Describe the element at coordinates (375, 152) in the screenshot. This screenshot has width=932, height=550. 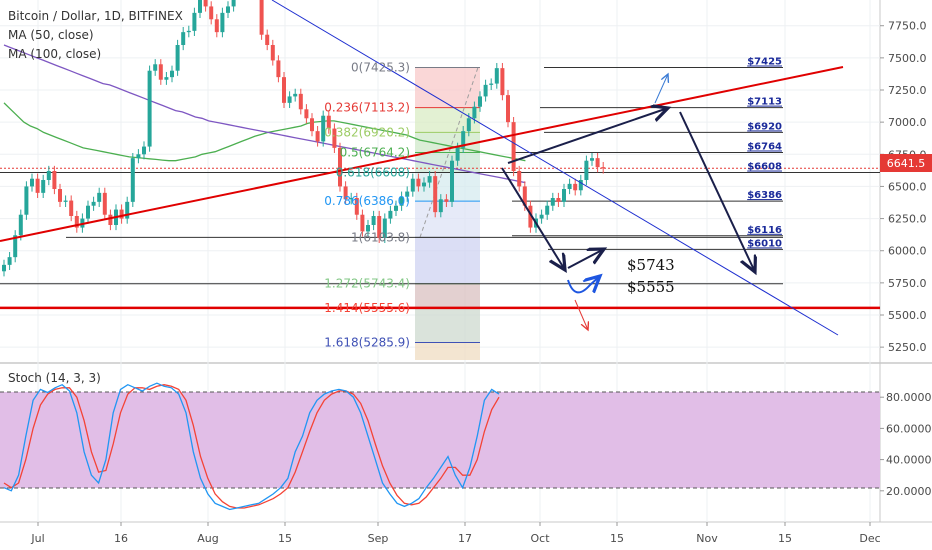
I see `fib-label: 0.5(6764.2)` at that location.